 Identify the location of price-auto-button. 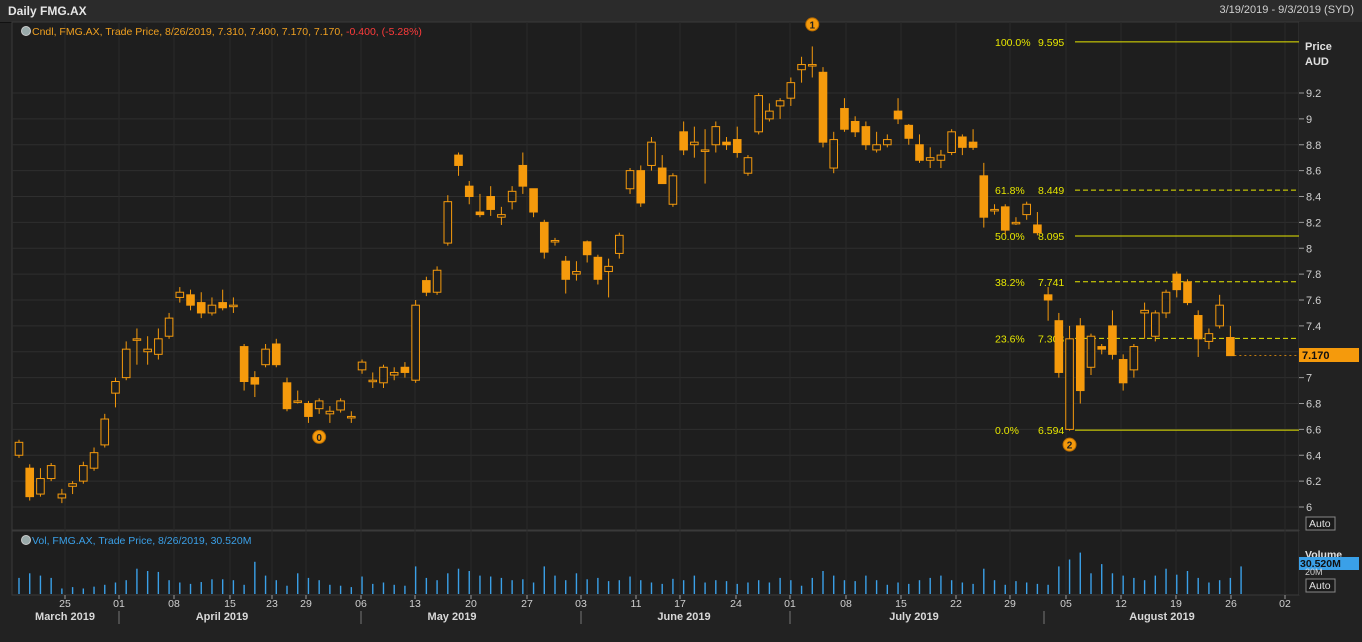
(1320, 523).